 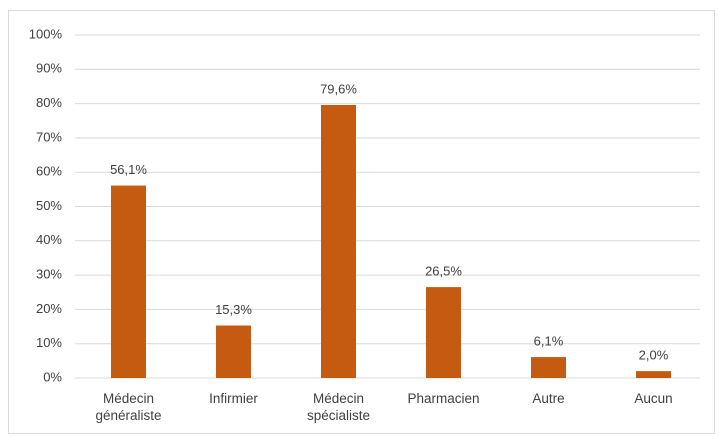 I want to click on x-tick-label: Aucun, so click(x=653, y=398).